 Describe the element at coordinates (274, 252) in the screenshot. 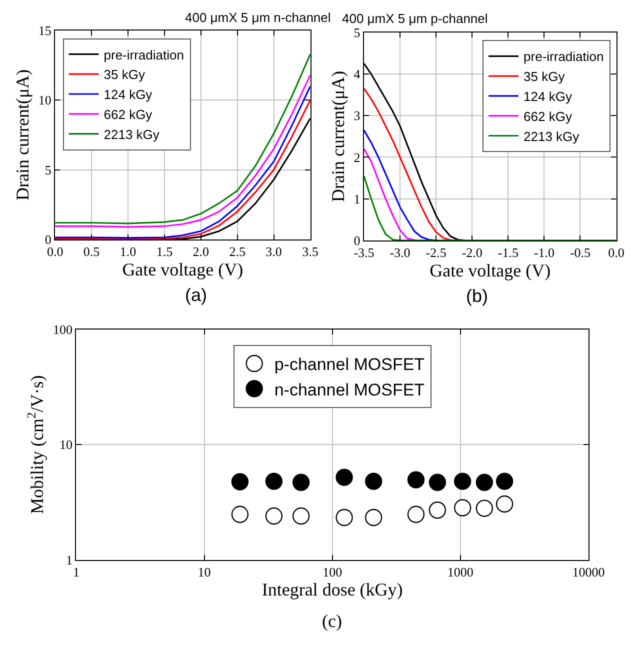

I see `x-tick-label: 3.0` at that location.